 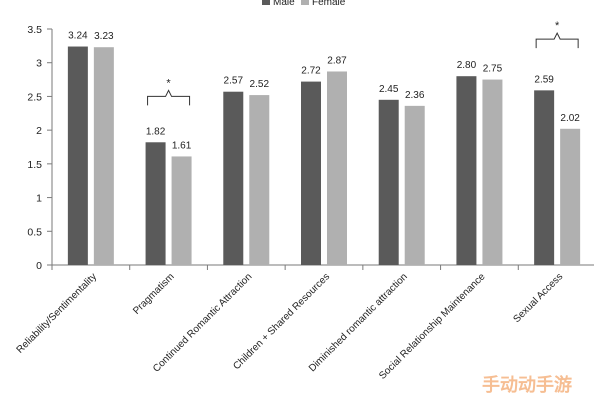 I want to click on legend-swatch-female, so click(x=305, y=2).